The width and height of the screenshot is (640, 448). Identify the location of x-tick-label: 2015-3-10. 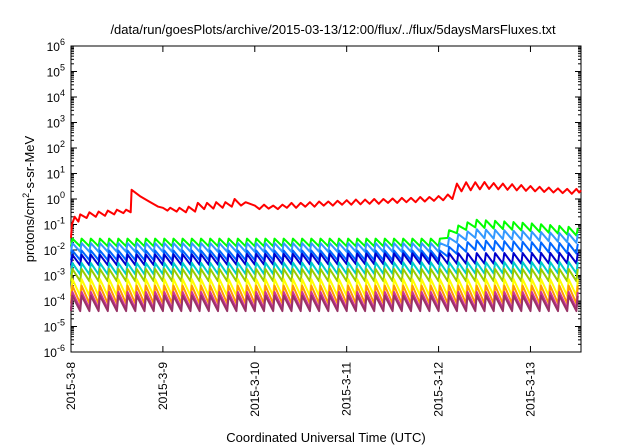
(255, 389).